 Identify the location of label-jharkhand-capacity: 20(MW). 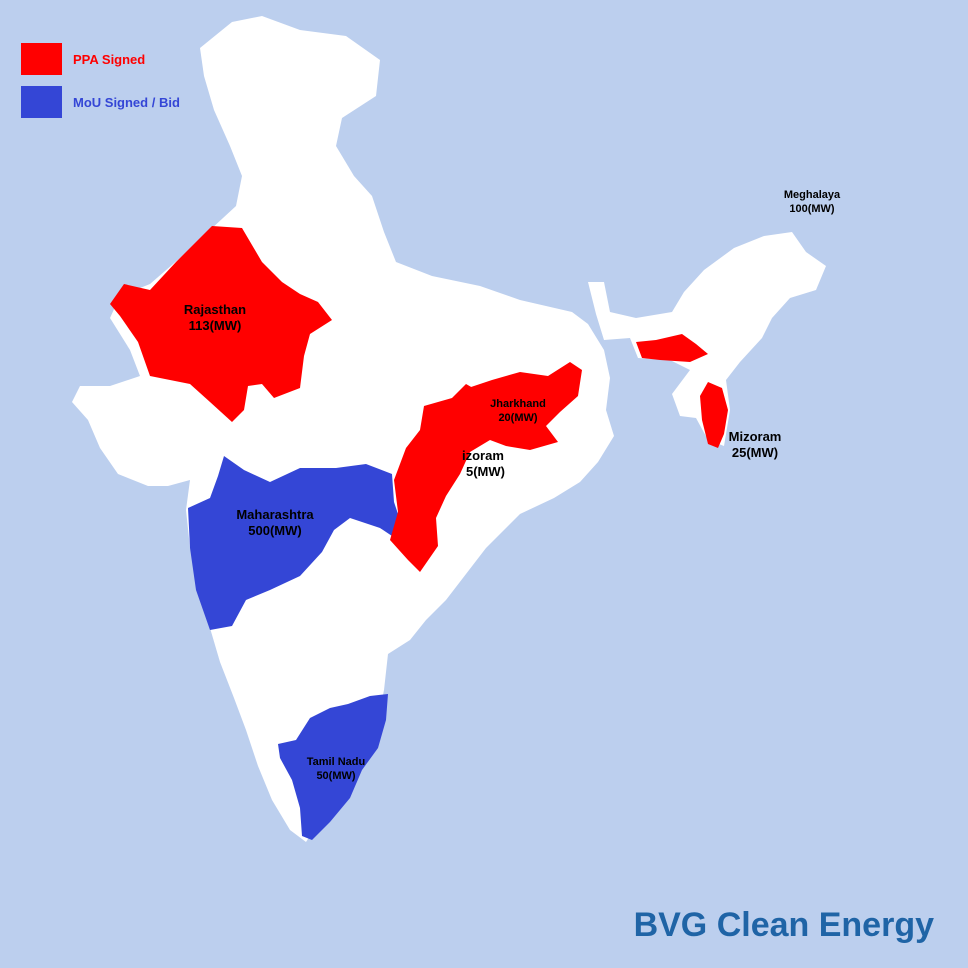
(518, 417).